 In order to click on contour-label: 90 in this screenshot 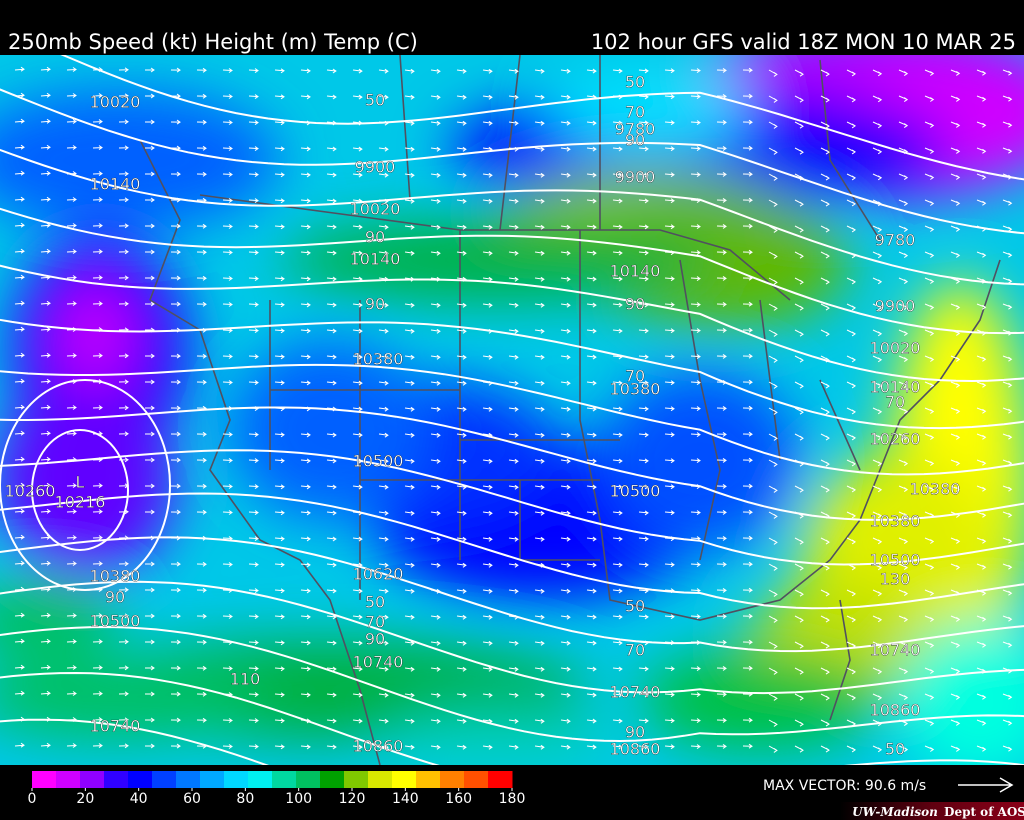, I will do `click(635, 140)`.